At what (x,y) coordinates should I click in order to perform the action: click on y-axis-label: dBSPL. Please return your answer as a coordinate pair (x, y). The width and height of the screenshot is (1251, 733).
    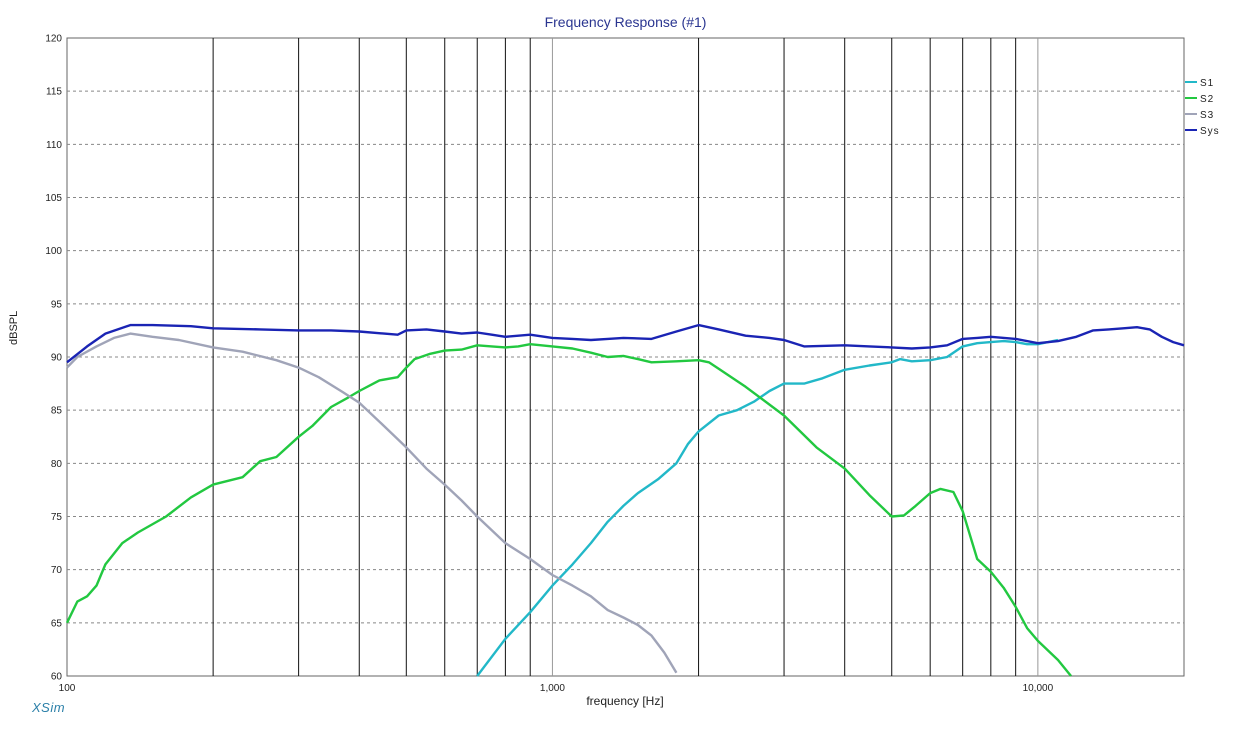
    Looking at the image, I should click on (14, 327).